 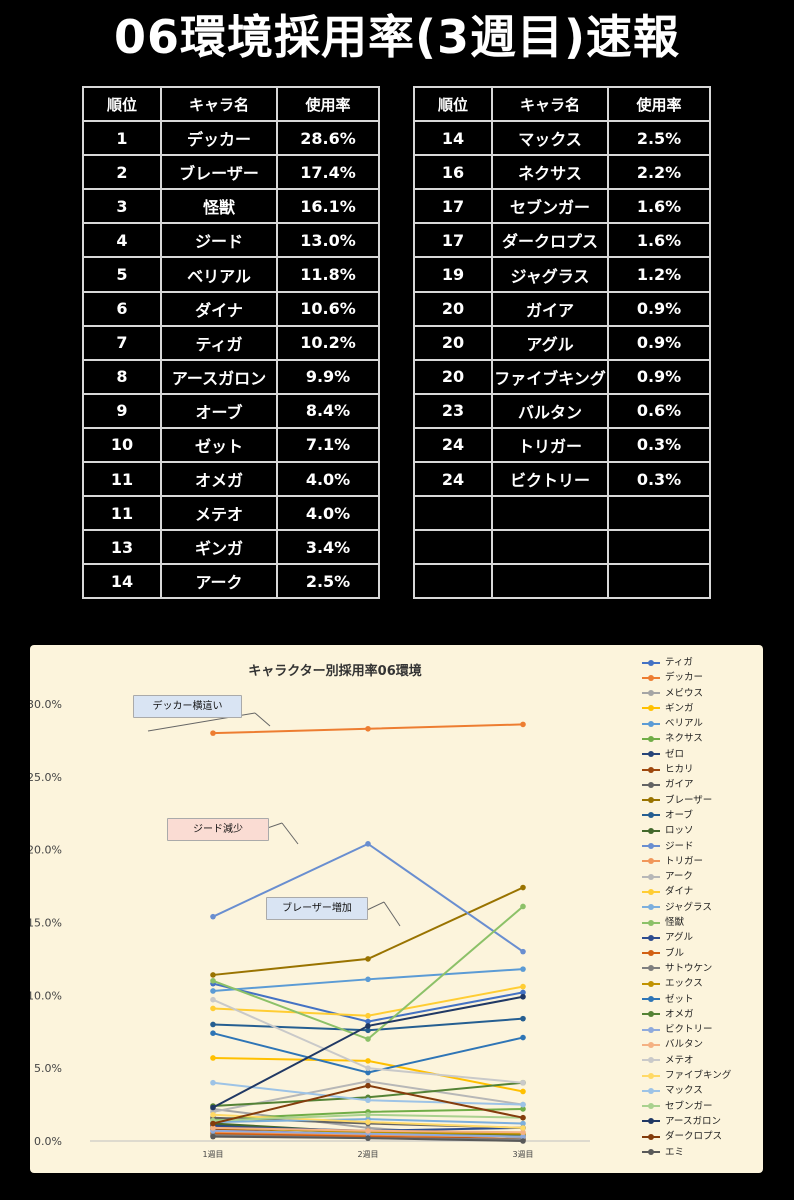 I want to click on legend-item: ロッソ, so click(x=701, y=830).